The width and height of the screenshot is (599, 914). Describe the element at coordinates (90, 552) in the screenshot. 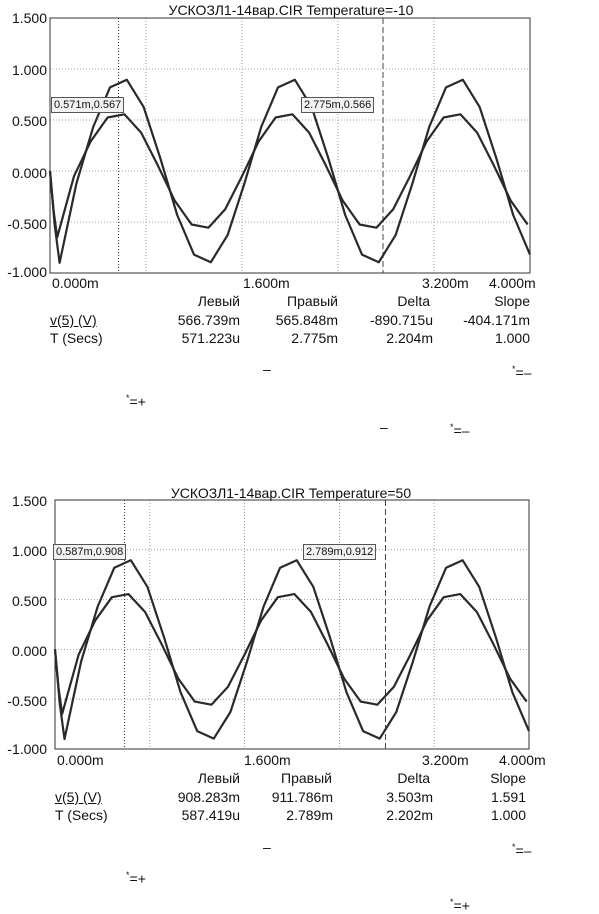

I see `cursor-left-readout: 0.587m,0.908` at that location.